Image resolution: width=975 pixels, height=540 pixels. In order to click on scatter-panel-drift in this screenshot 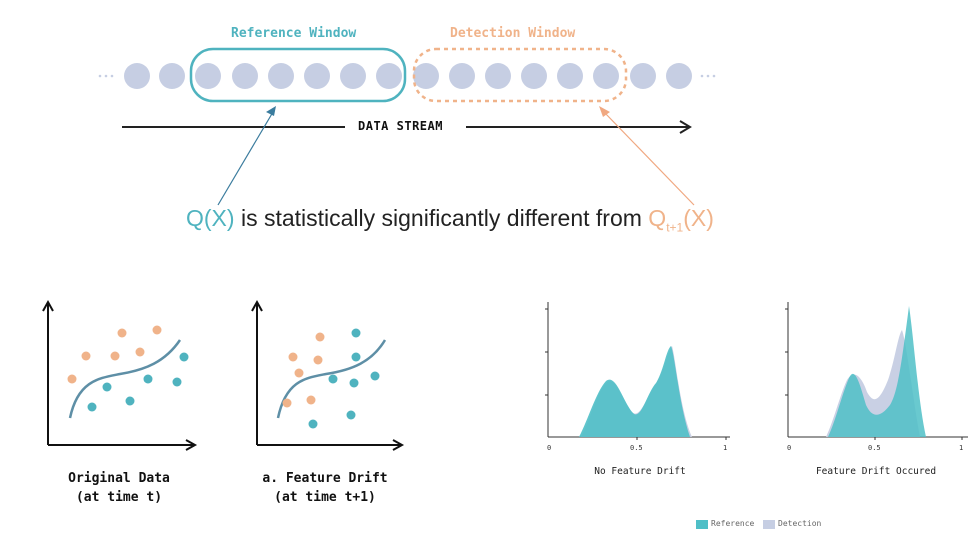, I will do `click(328, 375)`.